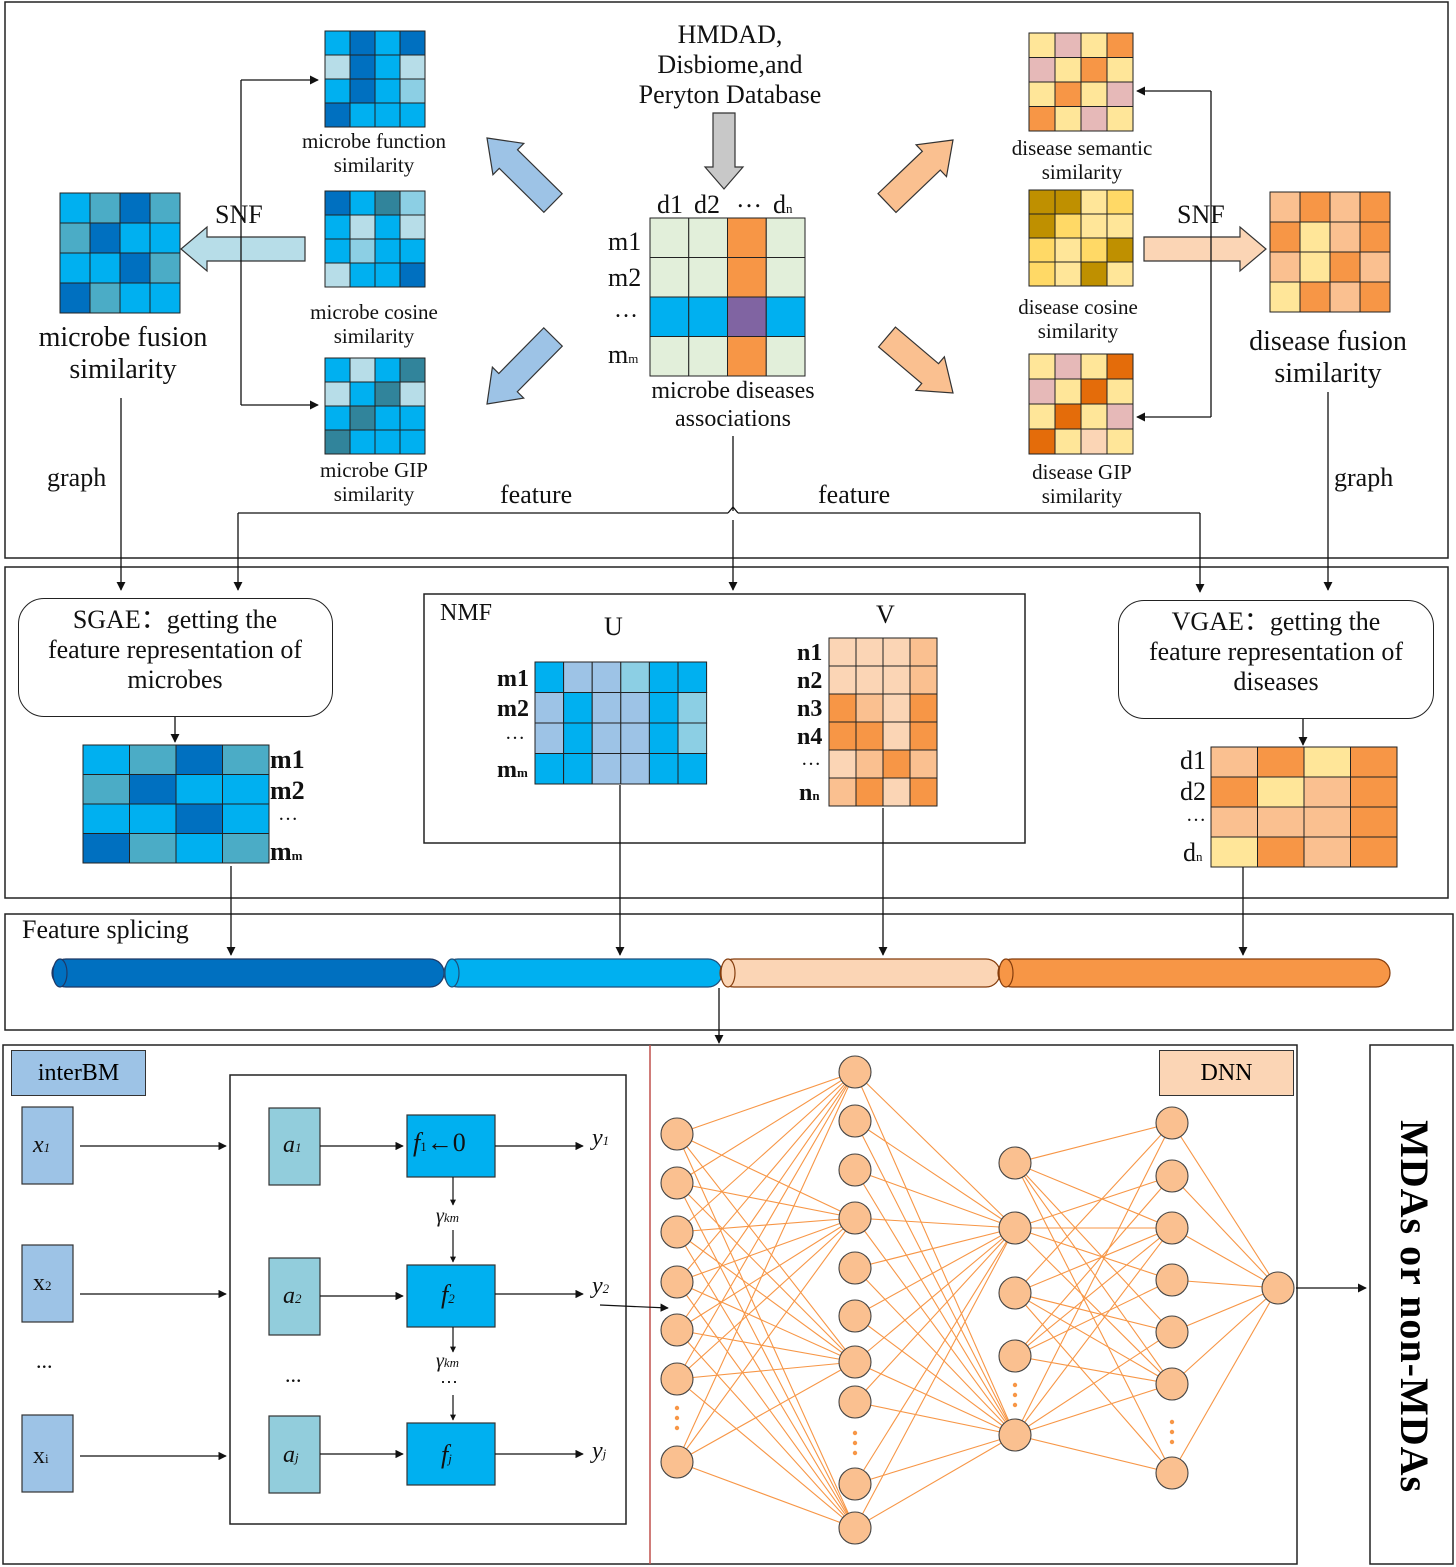  What do you see at coordinates (583, 973) in the screenshot?
I see `splice-bar-microbe-nmf-body` at bounding box center [583, 973].